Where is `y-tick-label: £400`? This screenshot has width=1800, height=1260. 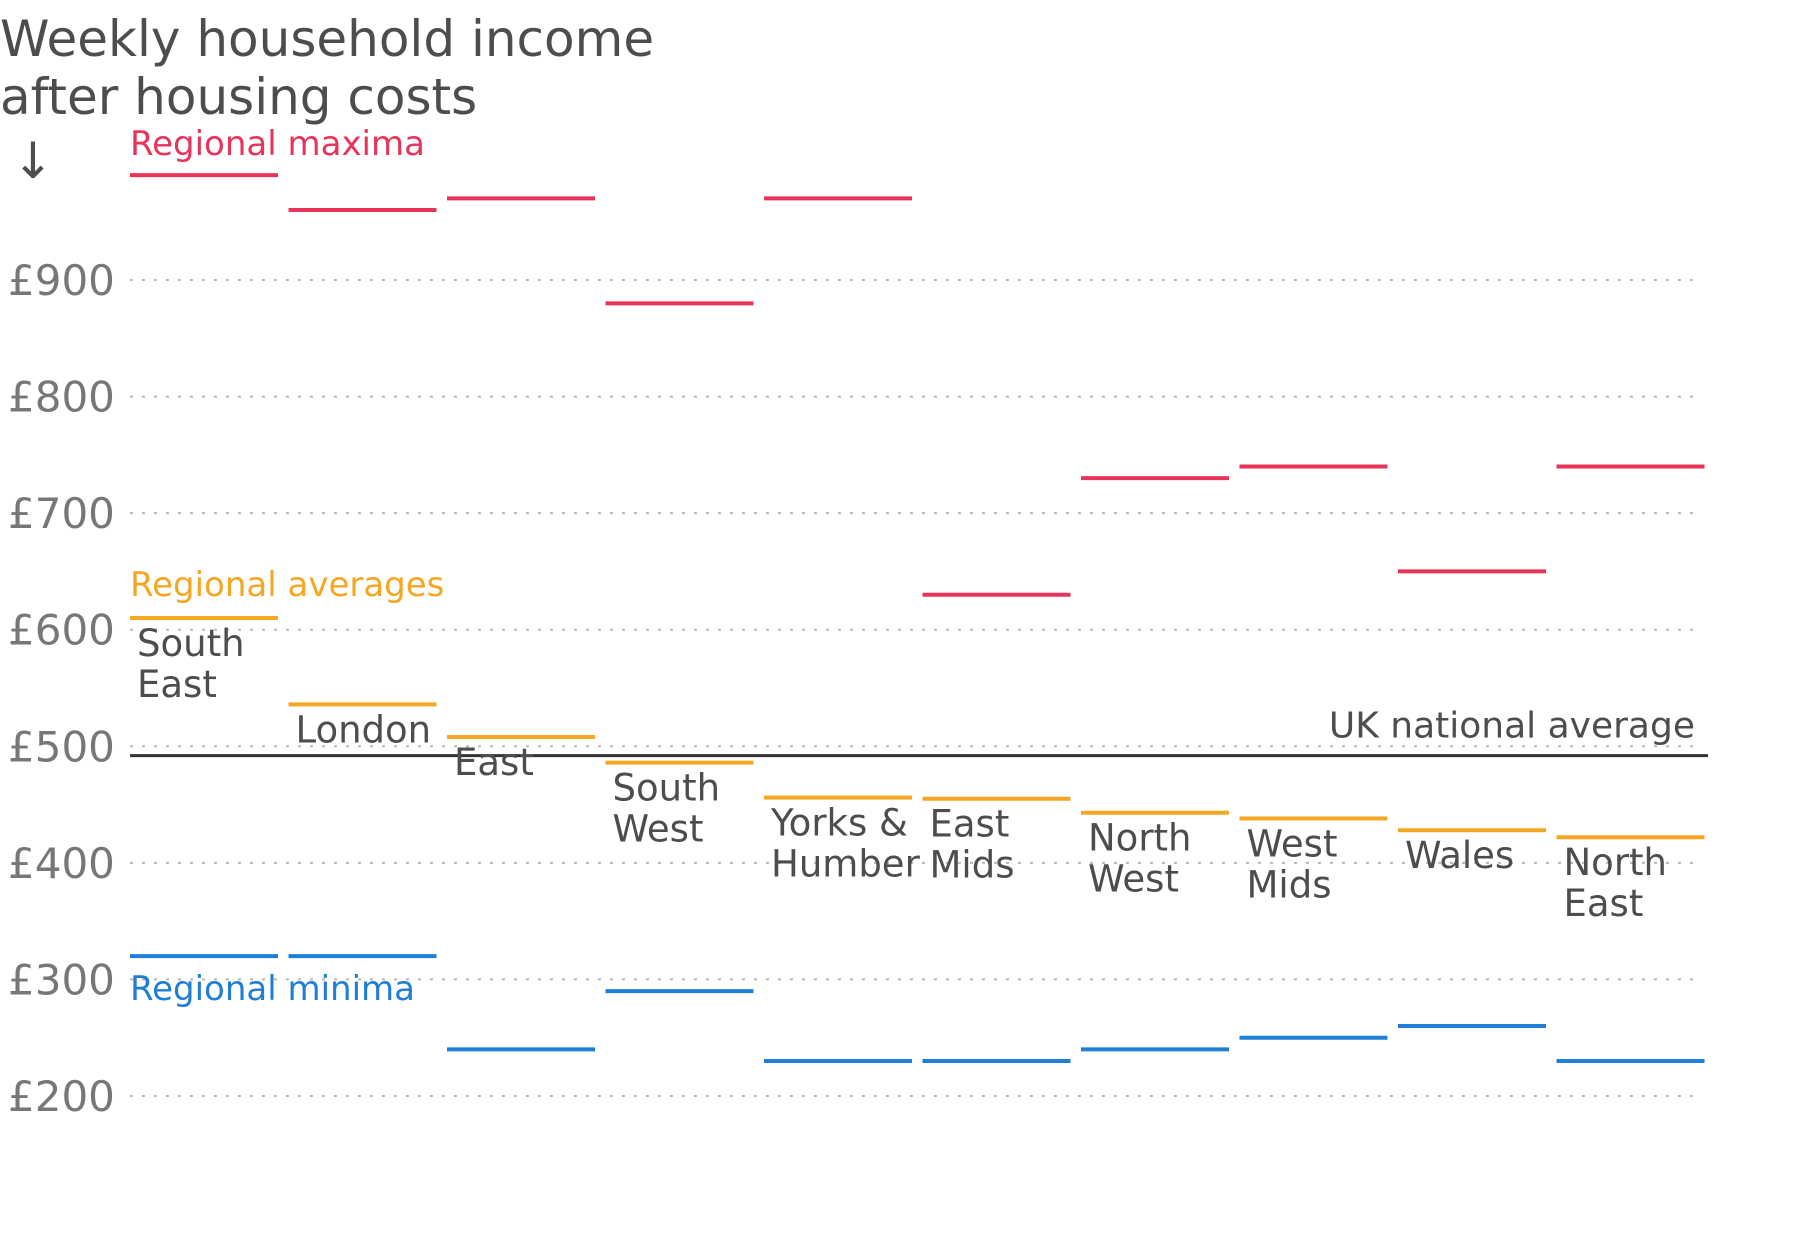
y-tick-label: £400 is located at coordinates (61, 863).